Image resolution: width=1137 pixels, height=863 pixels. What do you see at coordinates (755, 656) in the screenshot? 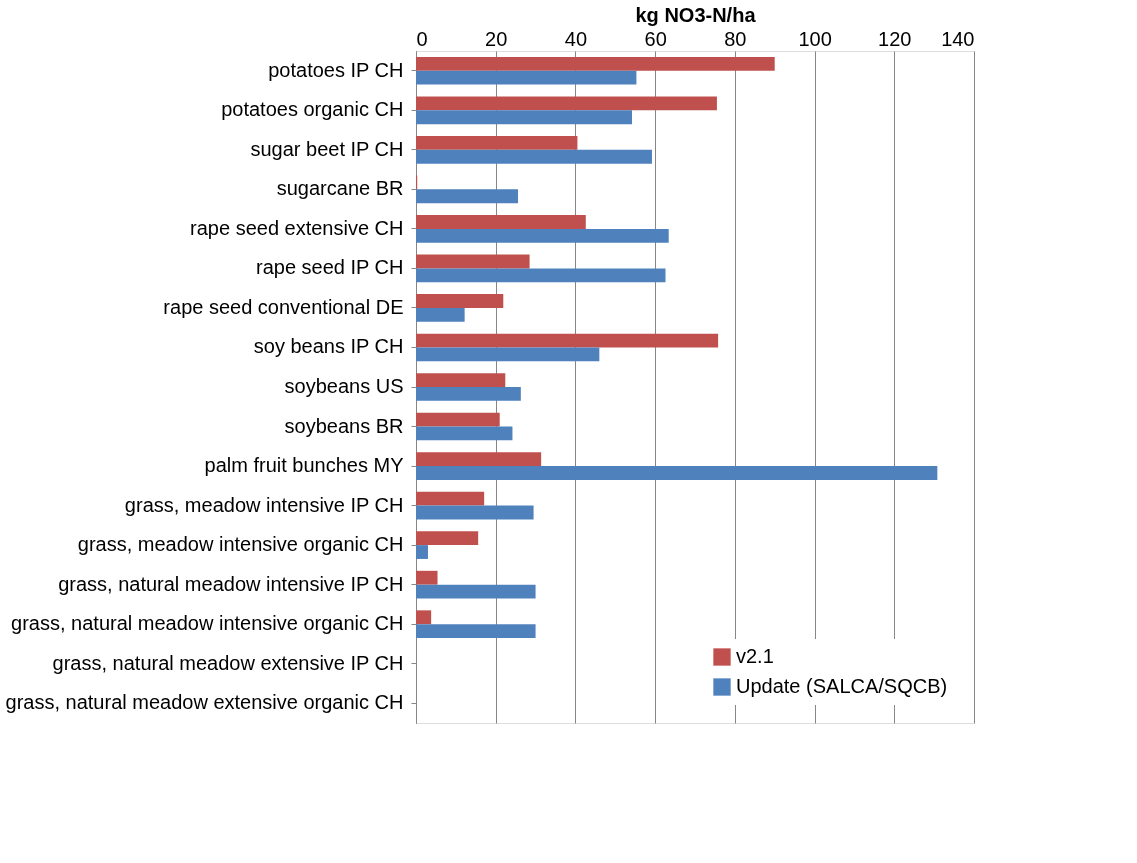
I see `legend-label: v2.1` at bounding box center [755, 656].